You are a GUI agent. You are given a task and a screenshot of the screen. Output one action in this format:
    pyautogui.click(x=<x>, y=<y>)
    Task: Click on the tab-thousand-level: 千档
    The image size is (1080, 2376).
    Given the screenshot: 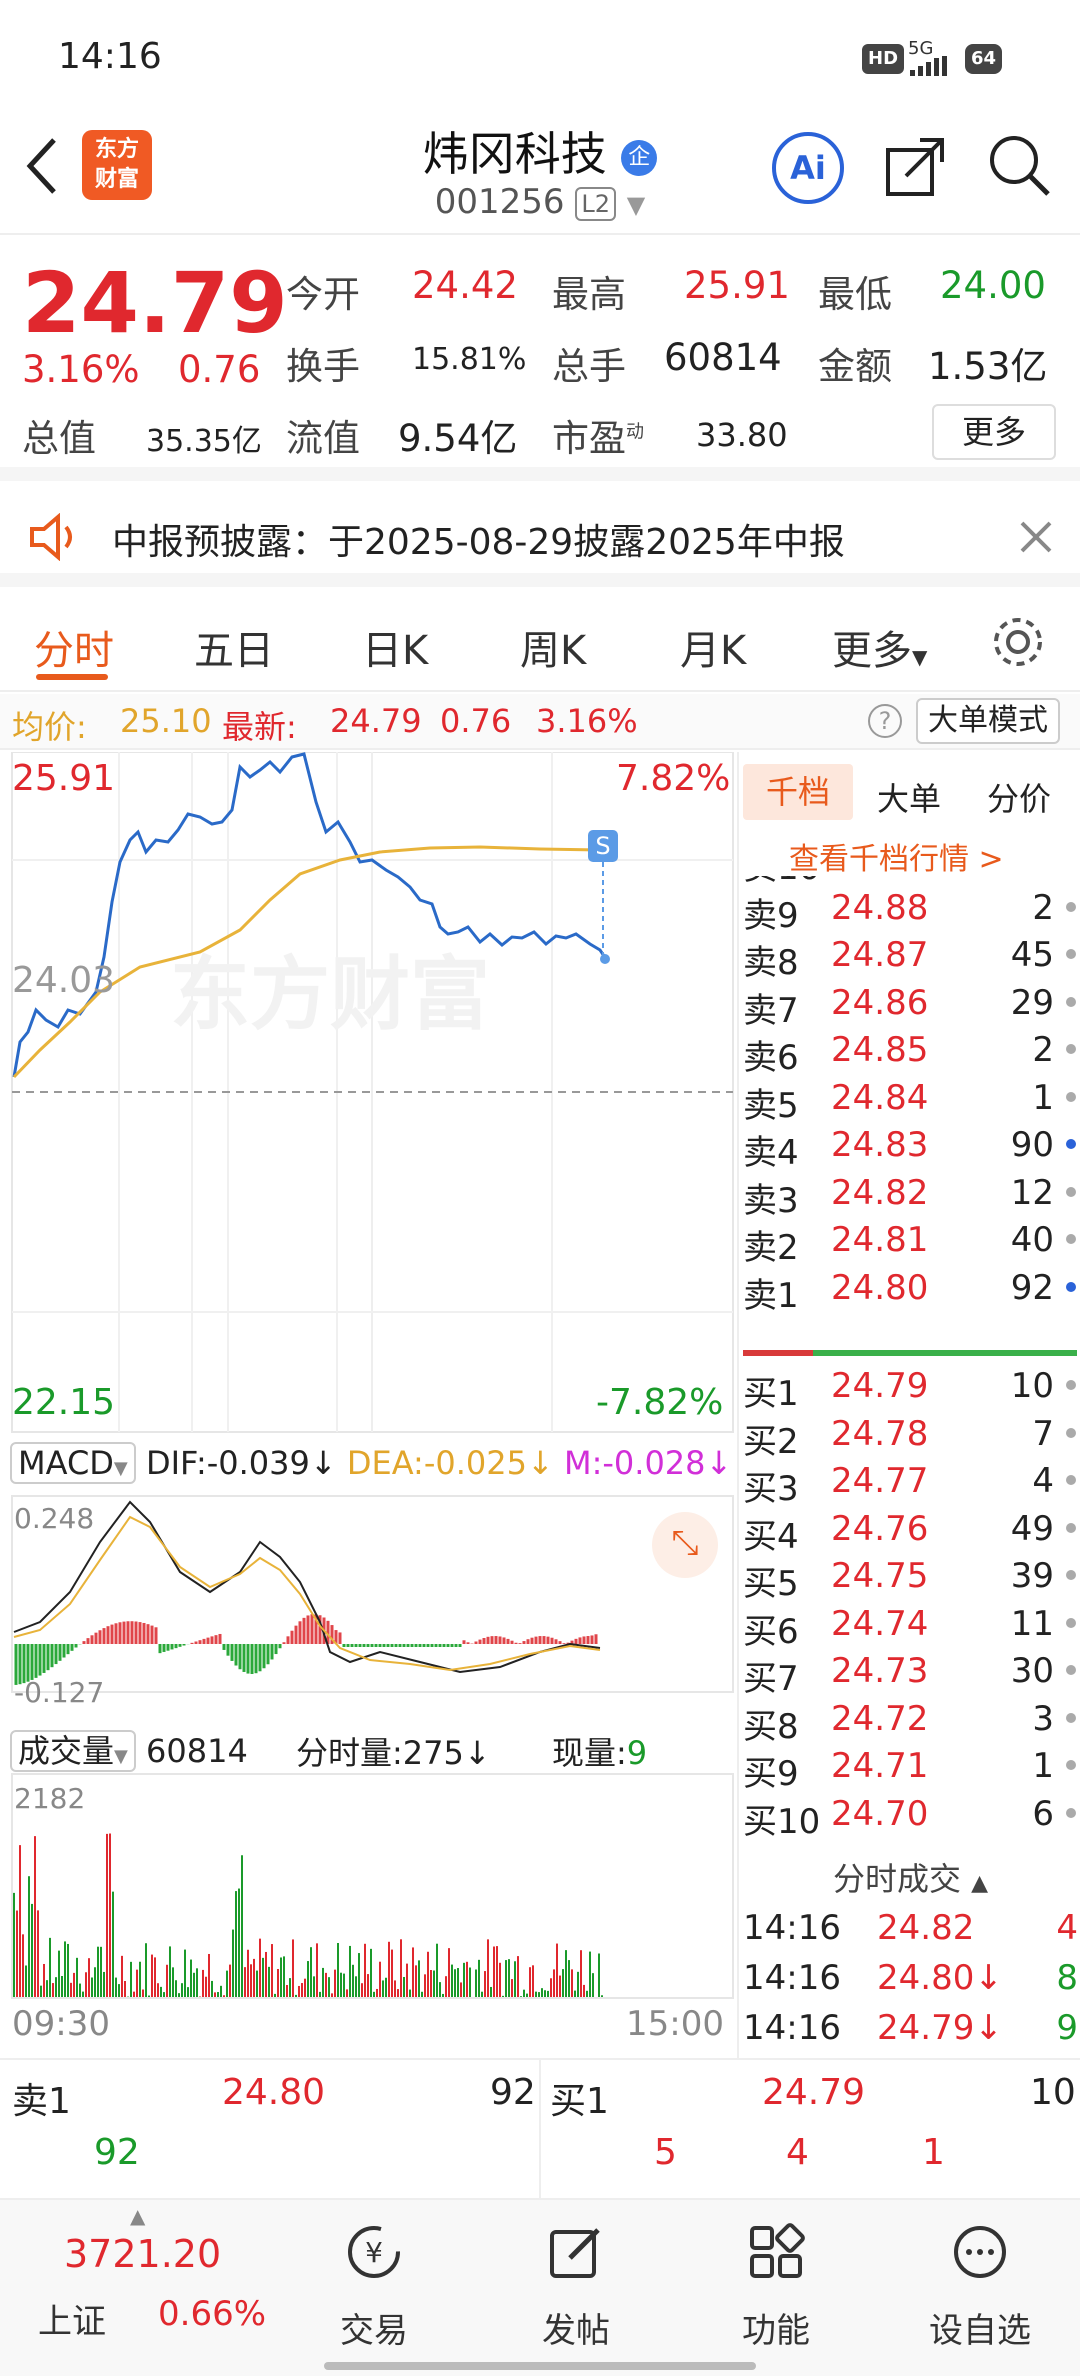 What is the action you would take?
    pyautogui.click(x=798, y=792)
    